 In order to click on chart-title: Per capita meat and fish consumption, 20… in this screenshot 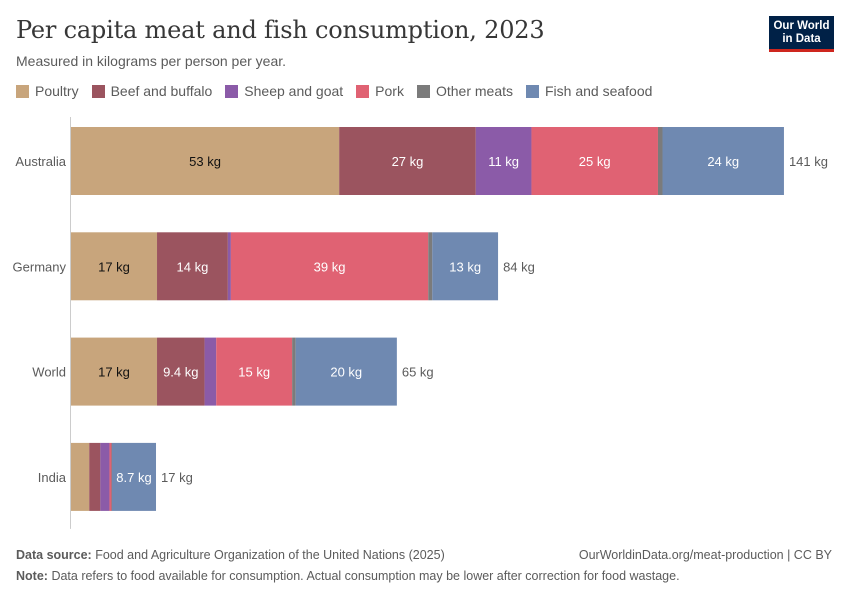, I will do `click(280, 30)`.